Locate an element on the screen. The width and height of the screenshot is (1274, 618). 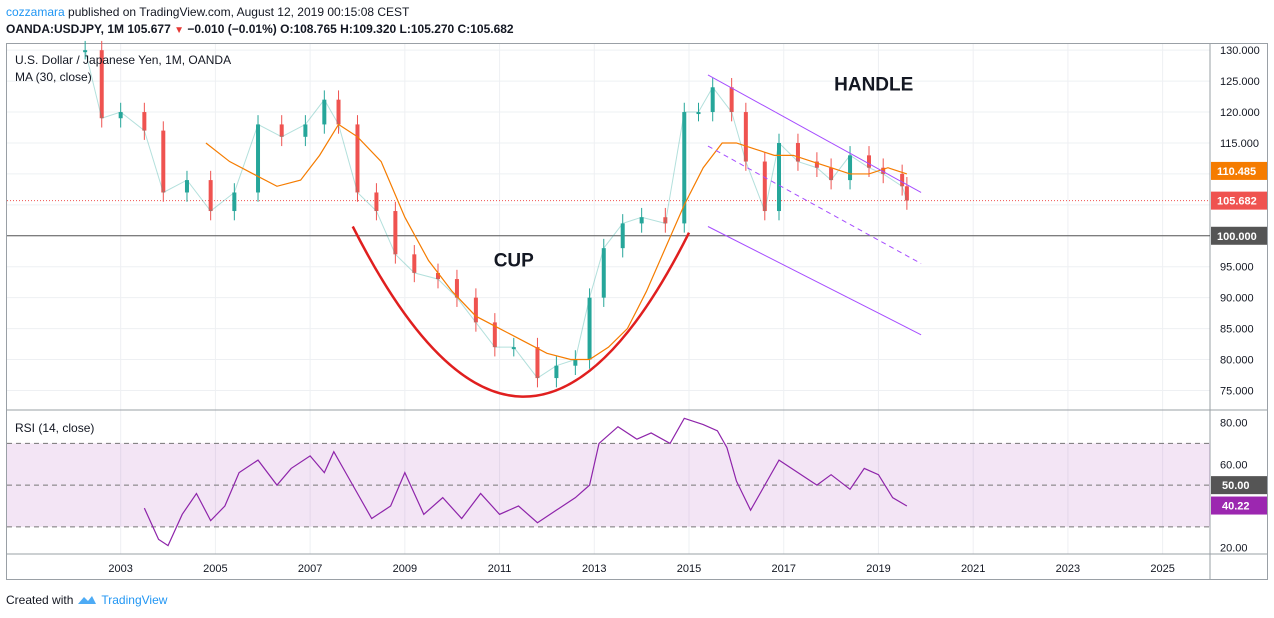
ohlc-values: O:108.765 H:109.320 L:105.270 C:105.682 is located at coordinates (397, 29).